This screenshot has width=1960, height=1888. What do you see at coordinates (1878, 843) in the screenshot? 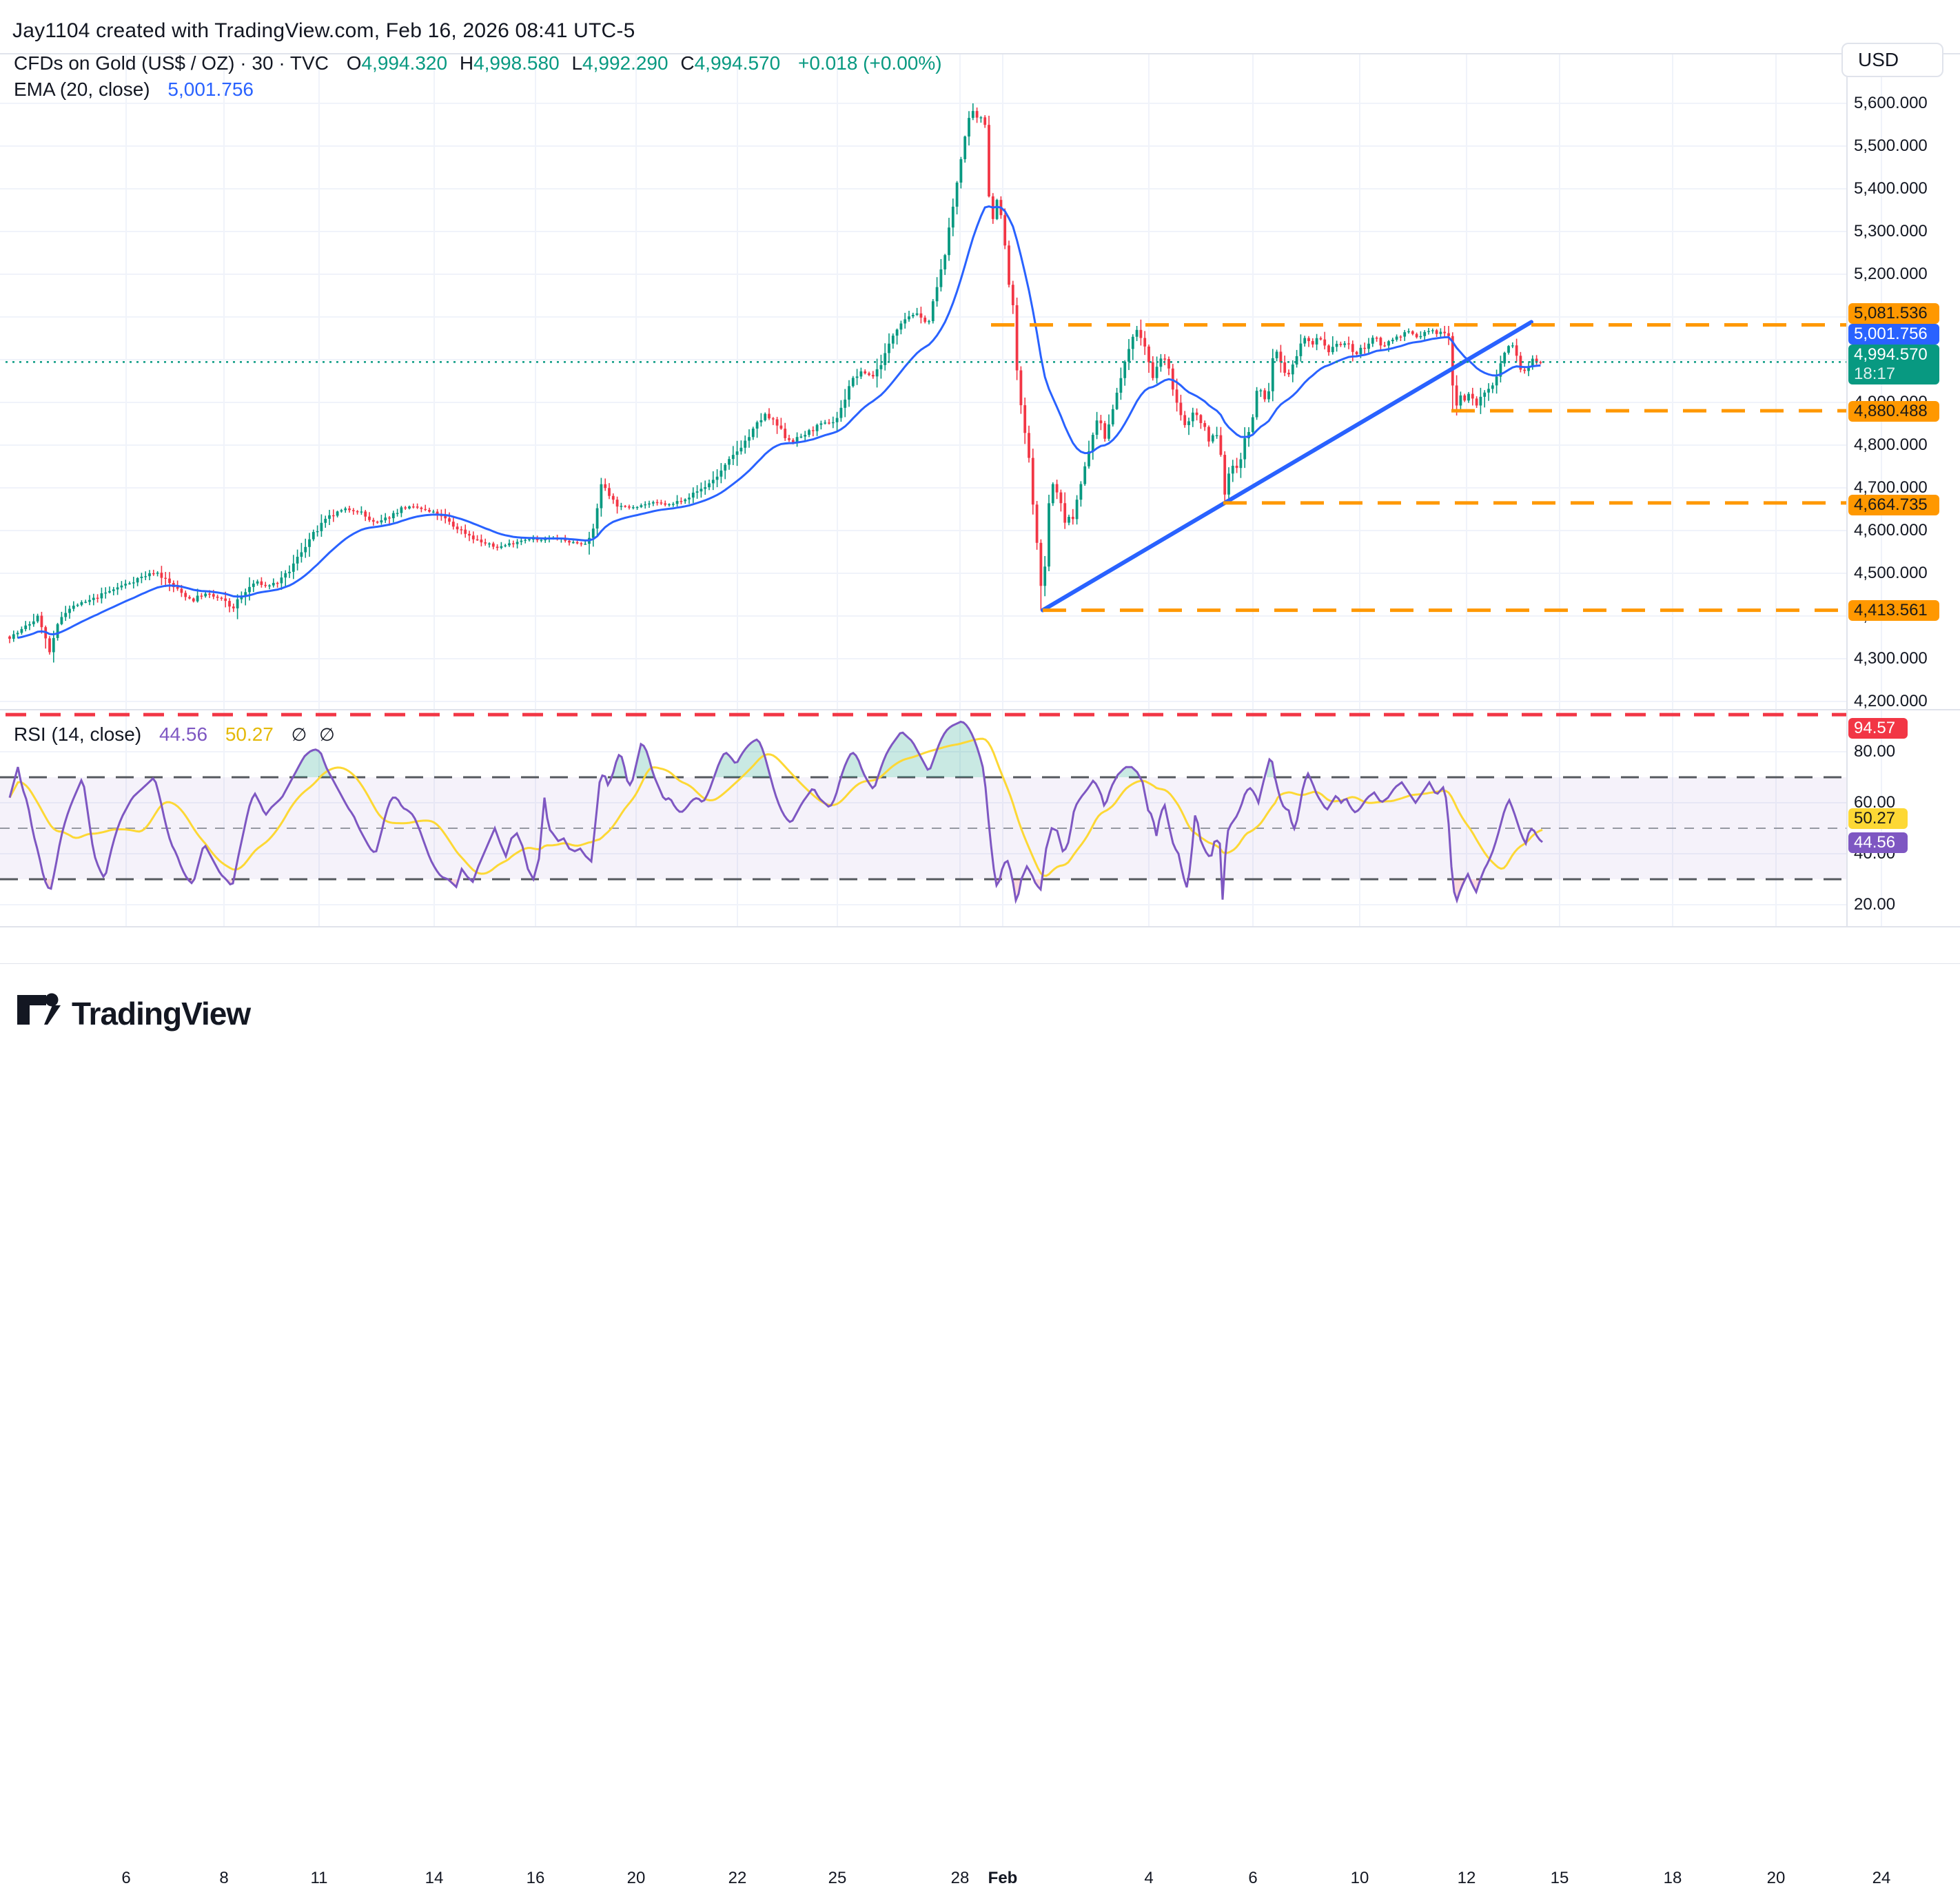
I see `axis-price-badge: 44.56` at bounding box center [1878, 843].